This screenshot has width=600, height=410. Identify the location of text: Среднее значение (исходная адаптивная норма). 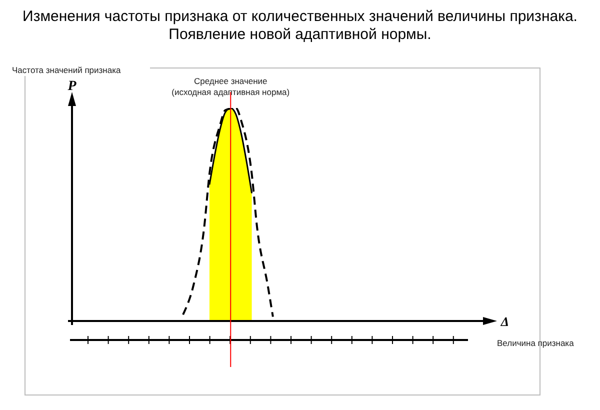
(231, 86).